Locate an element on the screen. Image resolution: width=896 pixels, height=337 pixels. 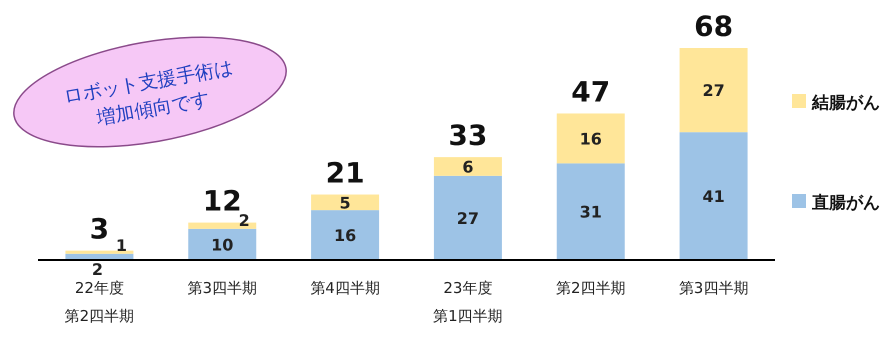
legend-label: 直腸がん is located at coordinates (845, 203).